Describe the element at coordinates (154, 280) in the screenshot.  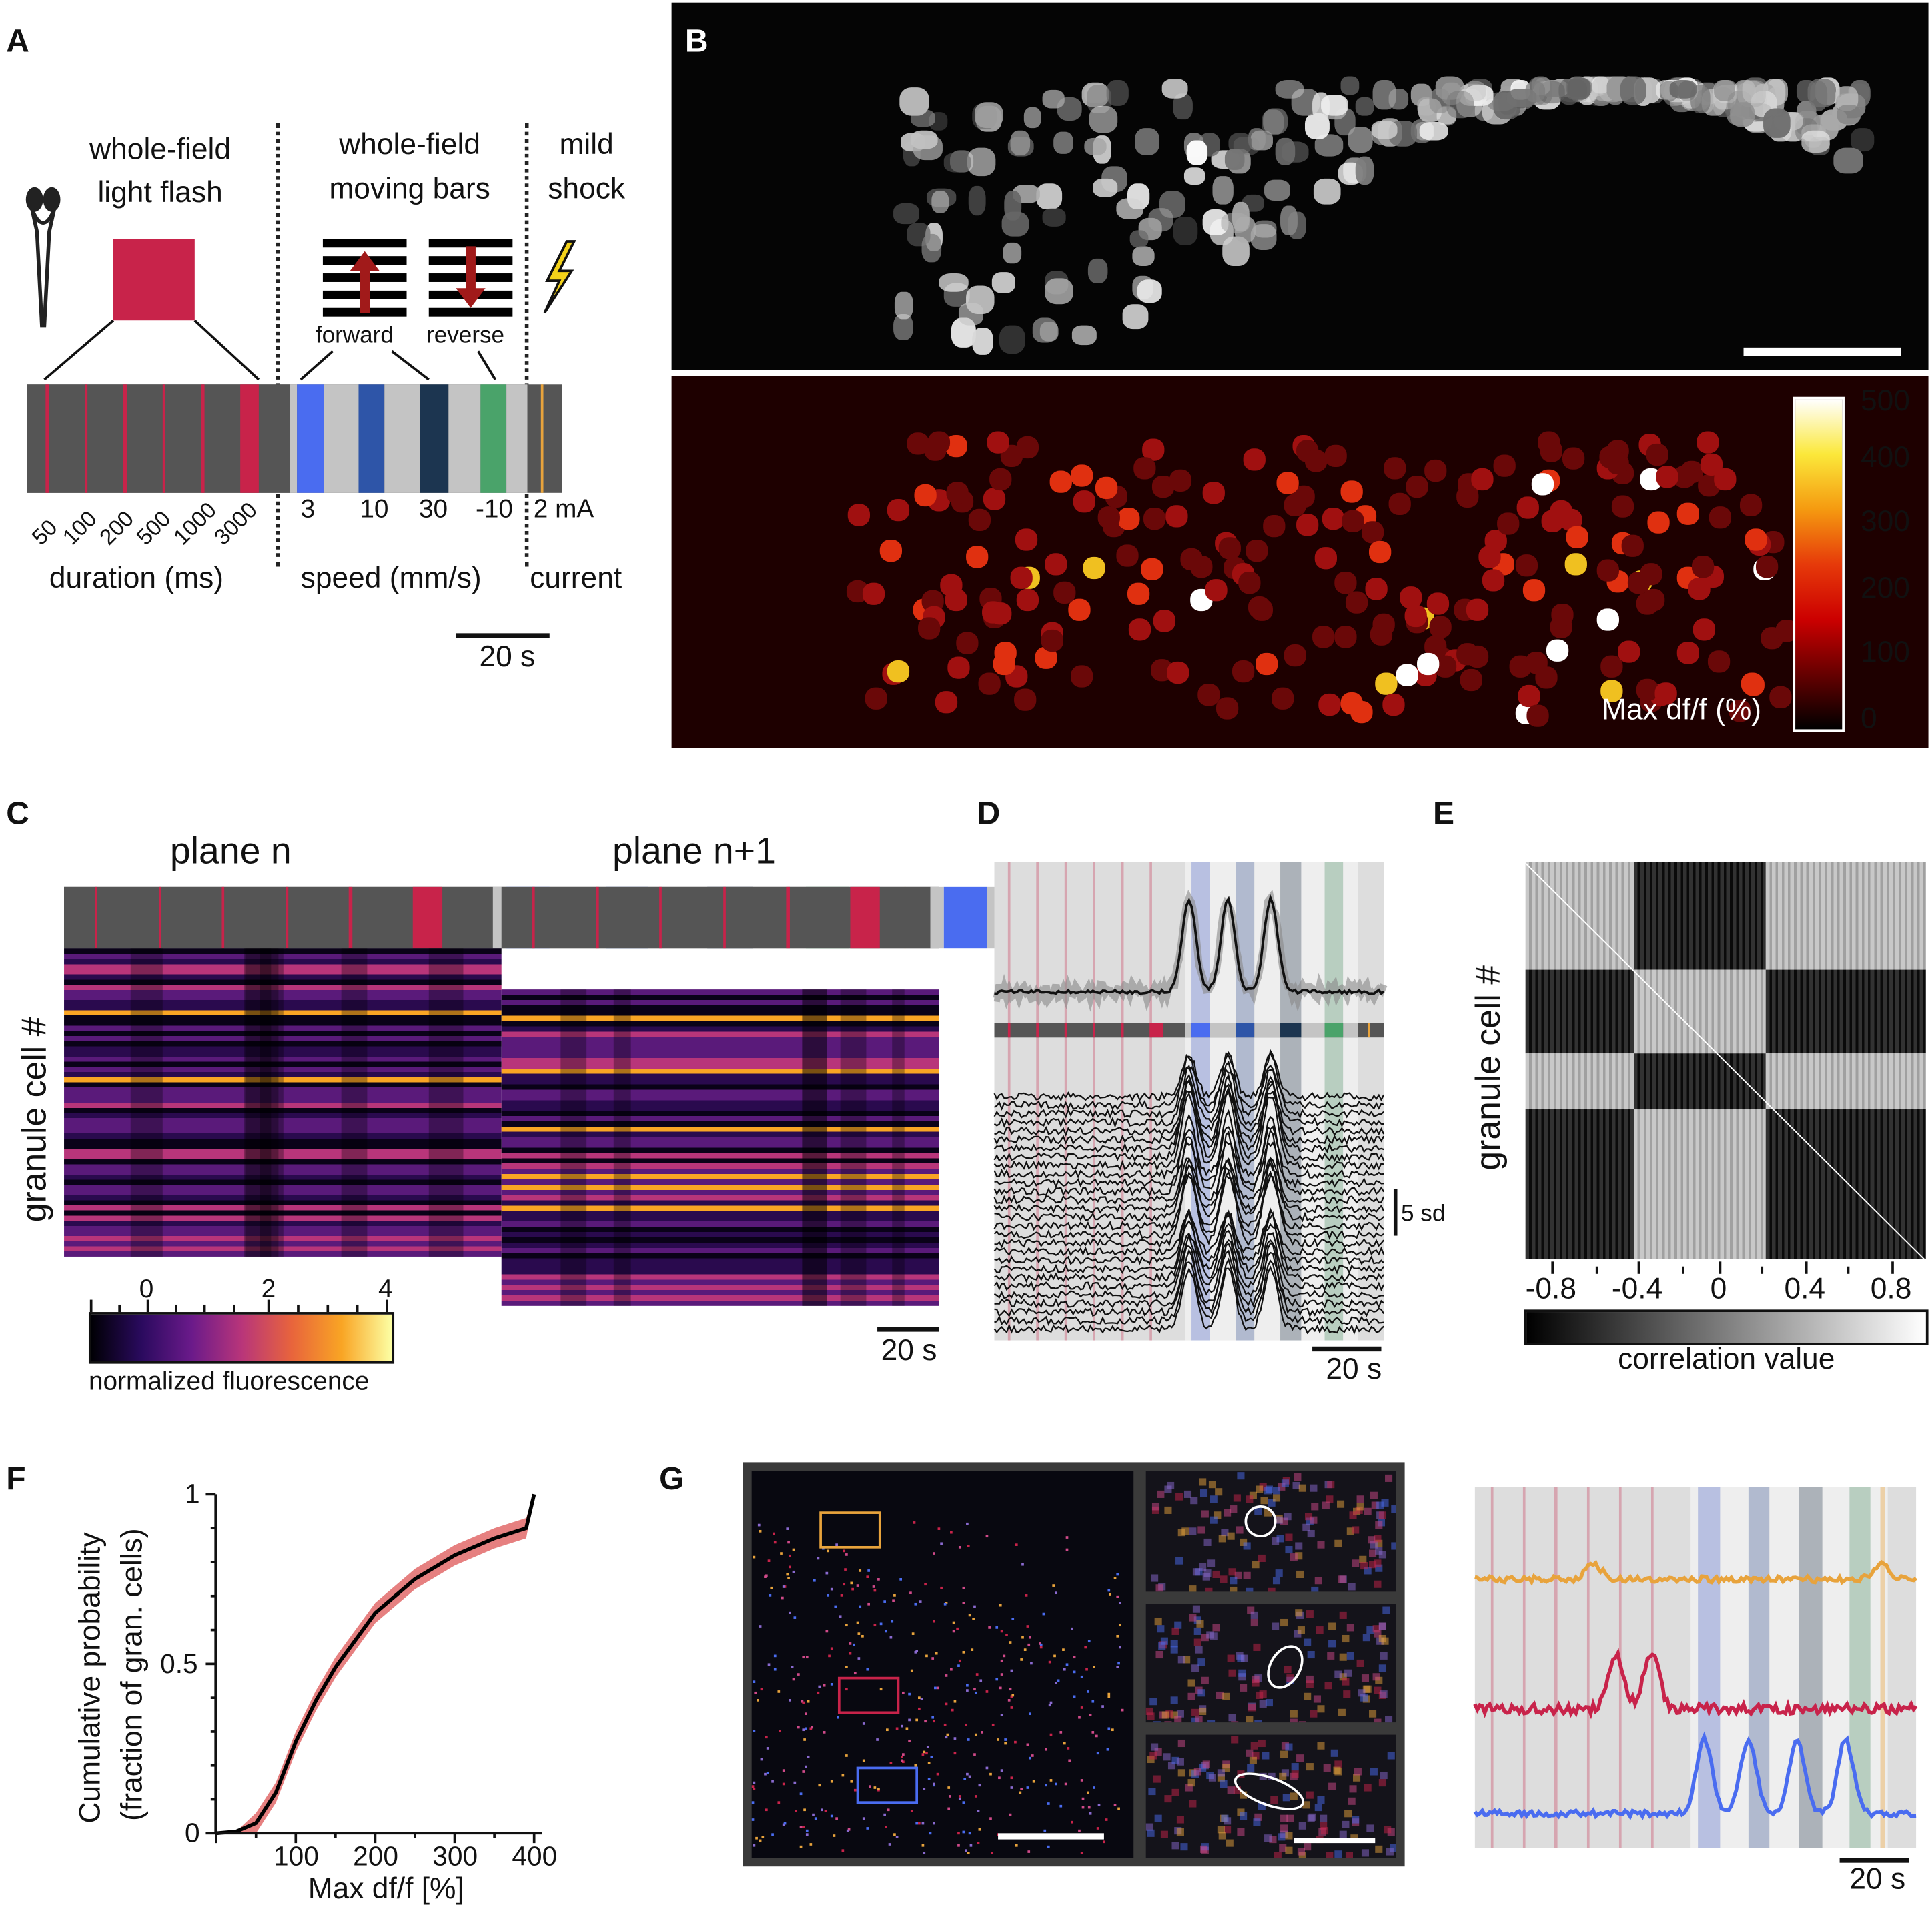
I see `flash-square` at that location.